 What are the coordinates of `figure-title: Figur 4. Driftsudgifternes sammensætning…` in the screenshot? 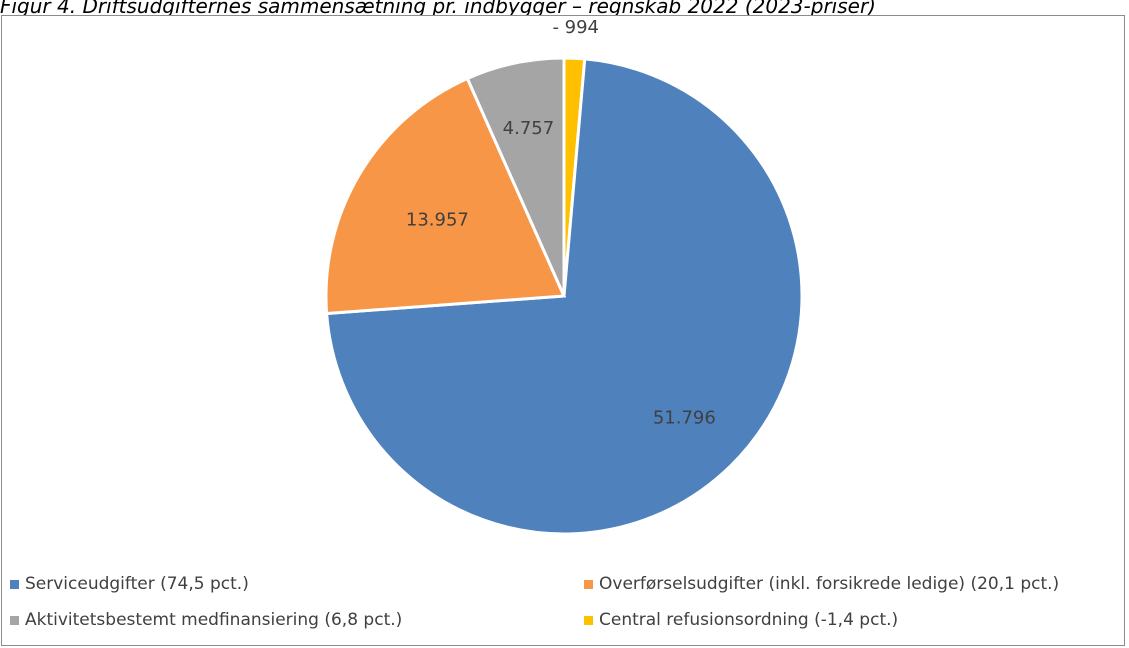 It's located at (438, 9).